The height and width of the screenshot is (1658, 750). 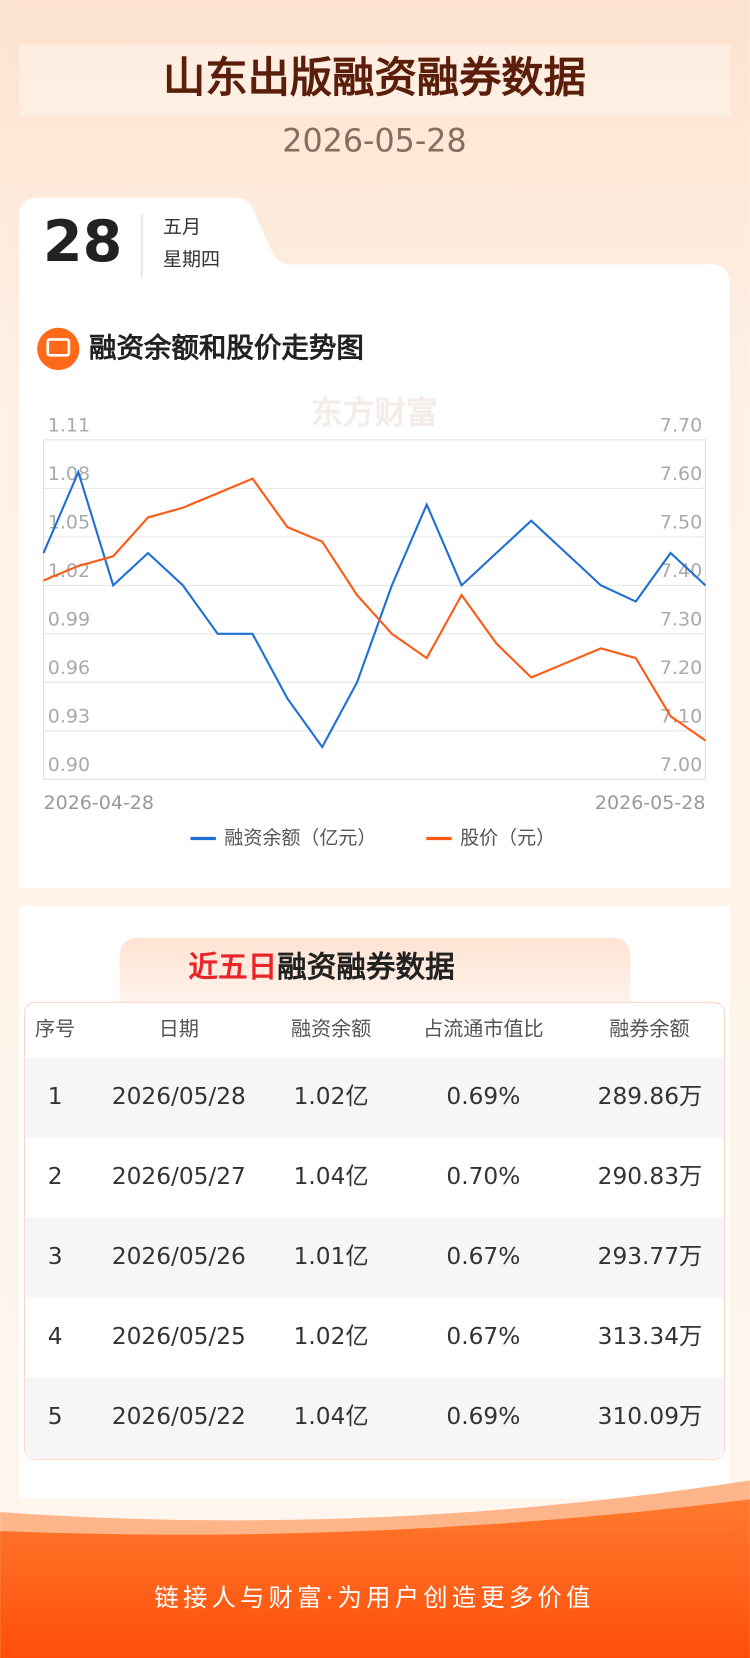 I want to click on table-cell: 4, so click(x=55, y=1336).